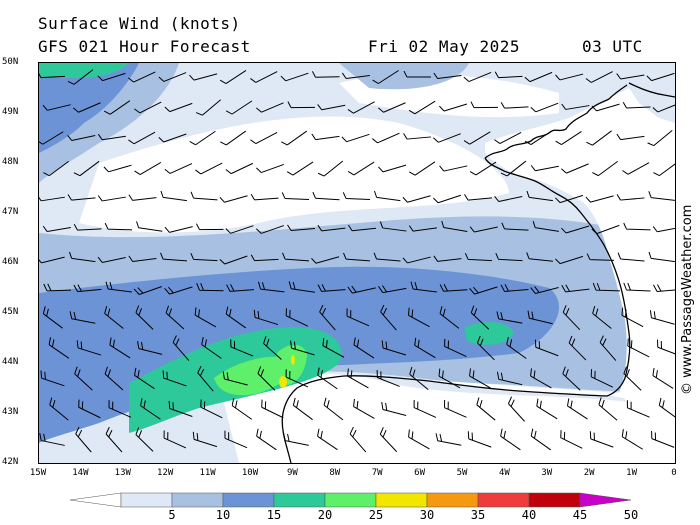  Describe the element at coordinates (139, 23) in the screenshot. I see `map-title: Surface Wind (knots)` at that location.